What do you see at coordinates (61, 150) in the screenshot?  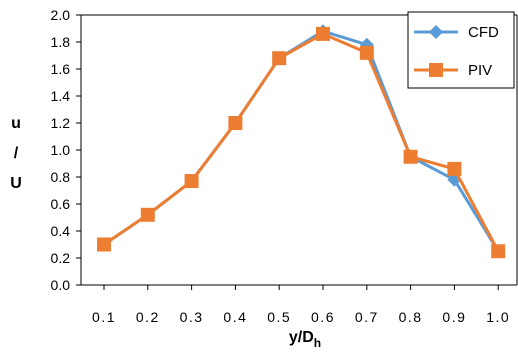 I see `y-tick-label: 1.0` at bounding box center [61, 150].